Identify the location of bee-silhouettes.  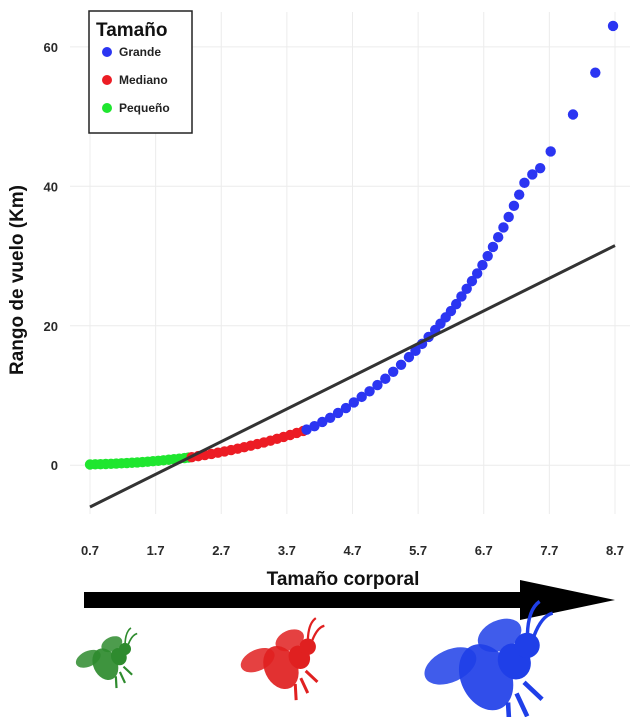
(314, 658).